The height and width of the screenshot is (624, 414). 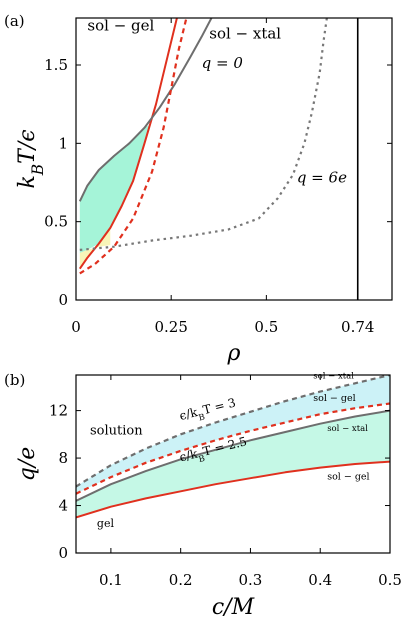 What do you see at coordinates (106, 523) in the screenshot?
I see `annotation-1-1: gel` at bounding box center [106, 523].